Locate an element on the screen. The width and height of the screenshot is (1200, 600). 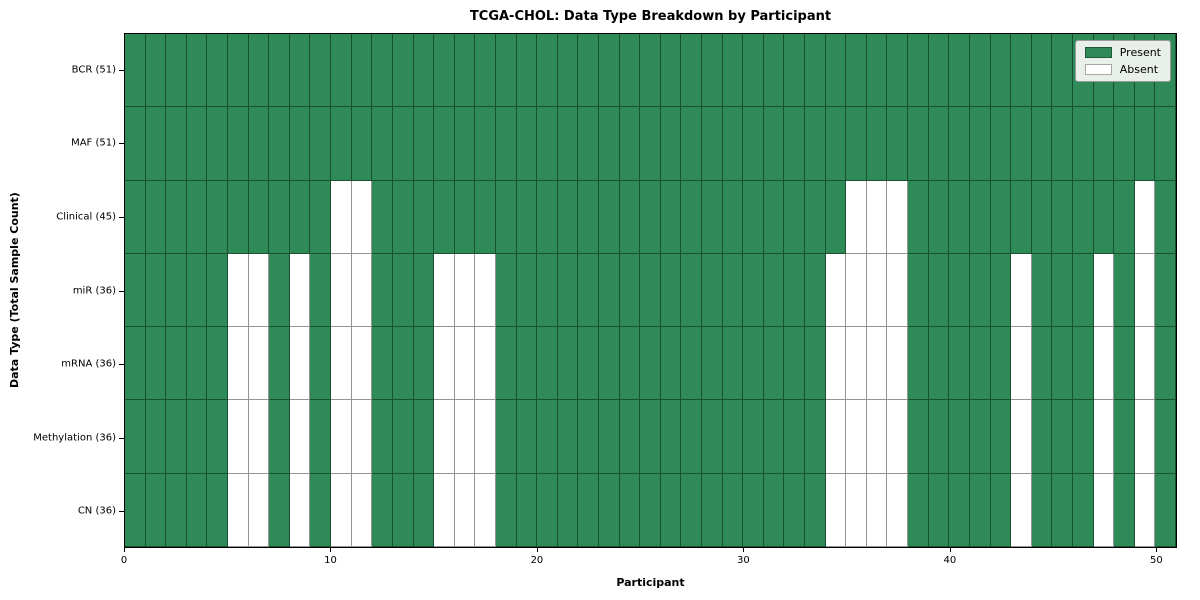
legend-item-present: Present is located at coordinates (1122, 52).